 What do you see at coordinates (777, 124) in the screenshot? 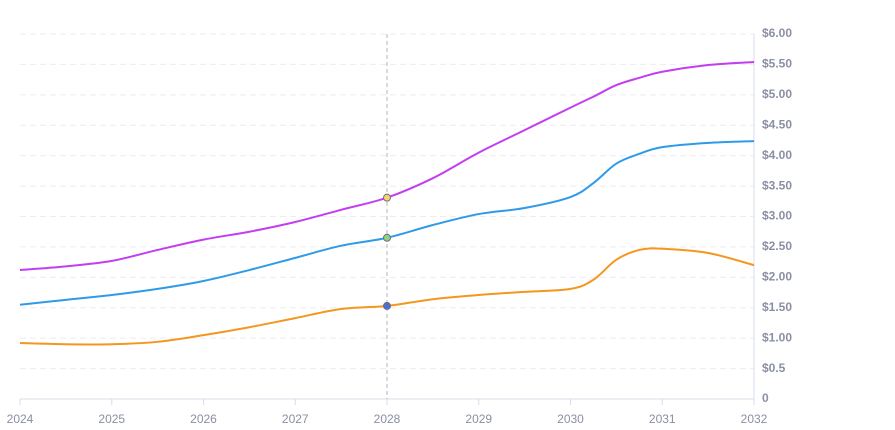
I see `y-tick-label: $4.50` at bounding box center [777, 124].